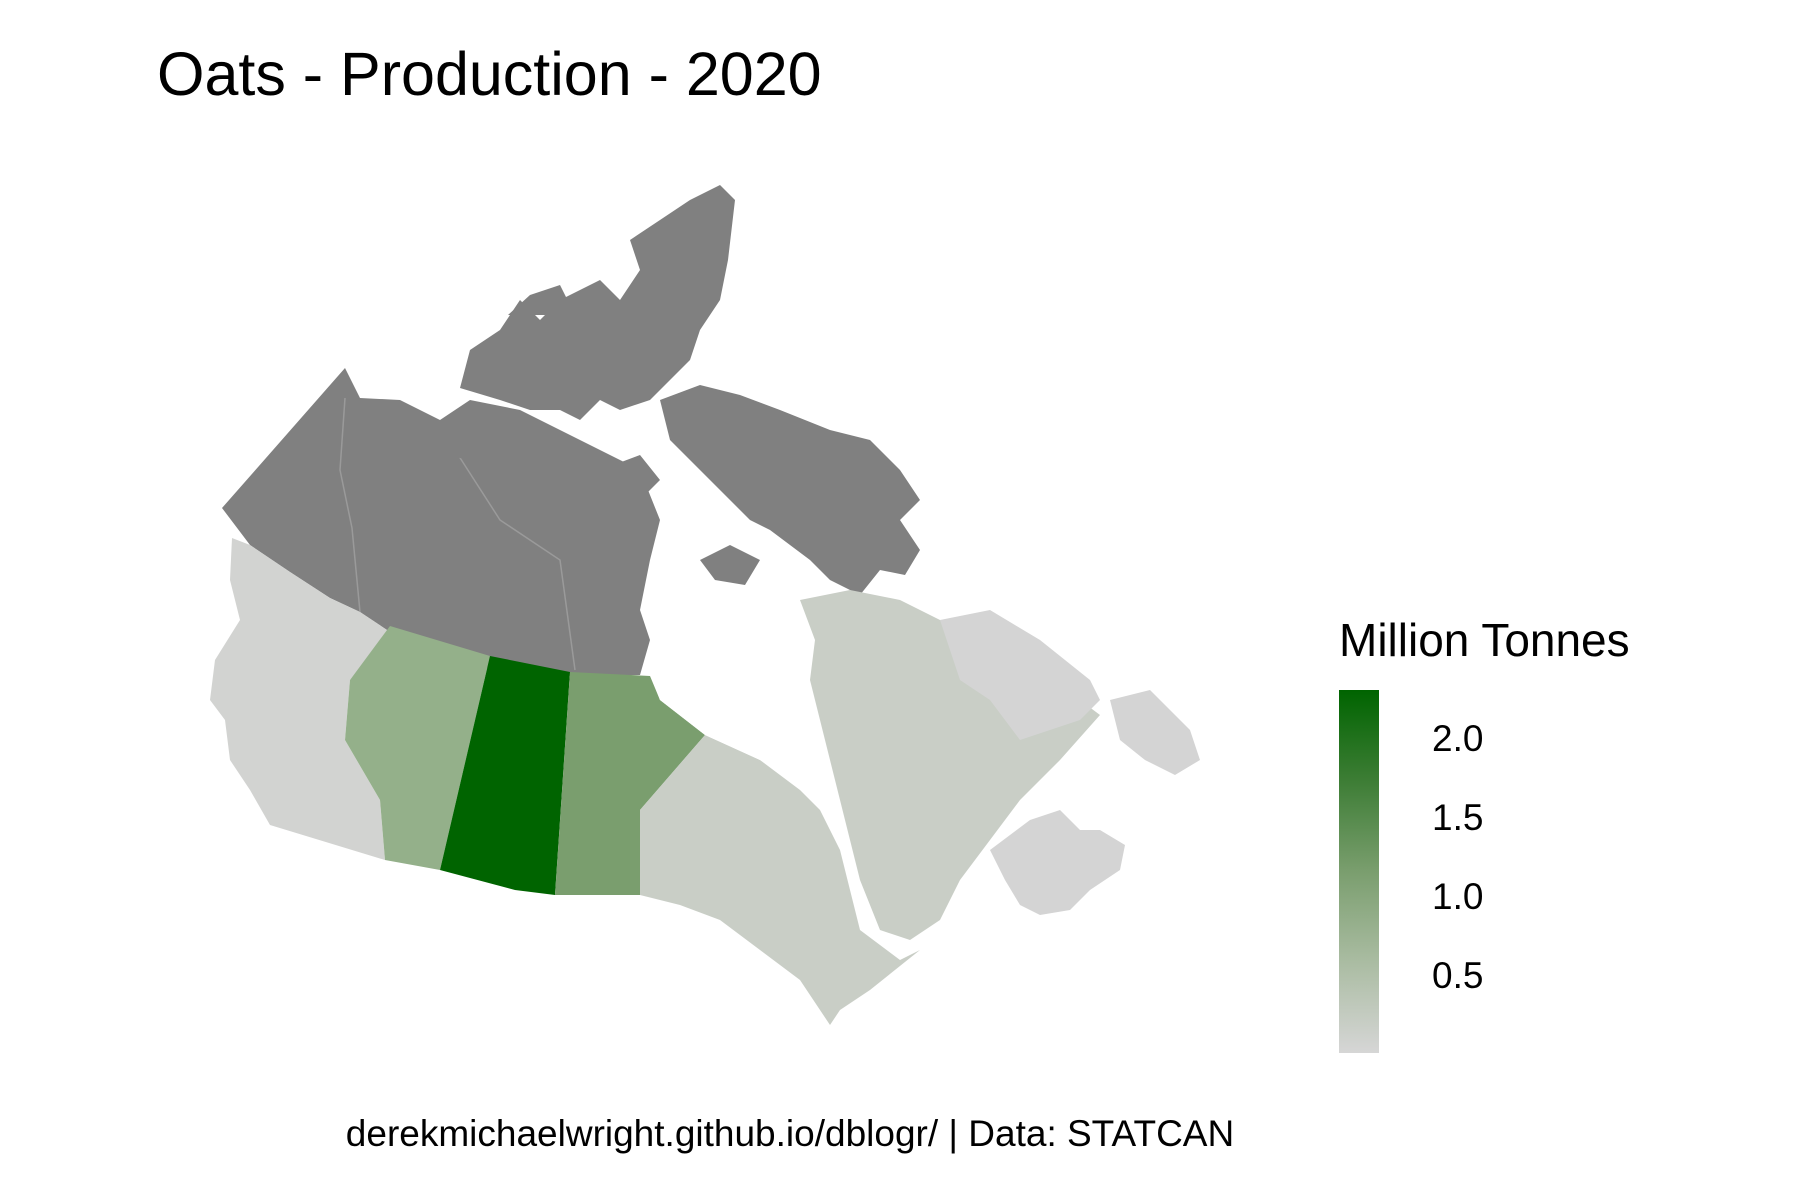  What do you see at coordinates (1458, 738) in the screenshot?
I see `legend-tick-label-2-0: 2.0` at bounding box center [1458, 738].